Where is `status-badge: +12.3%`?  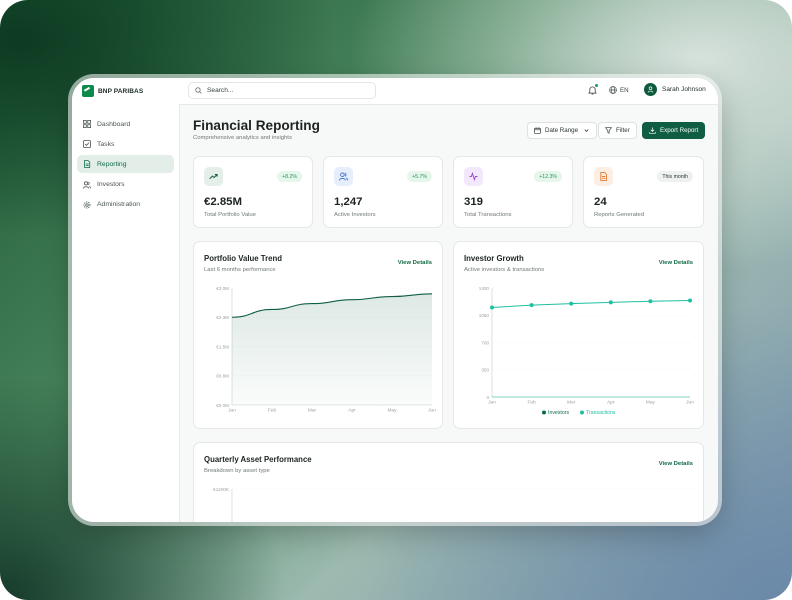
status-badge: +12.3% is located at coordinates (548, 176).